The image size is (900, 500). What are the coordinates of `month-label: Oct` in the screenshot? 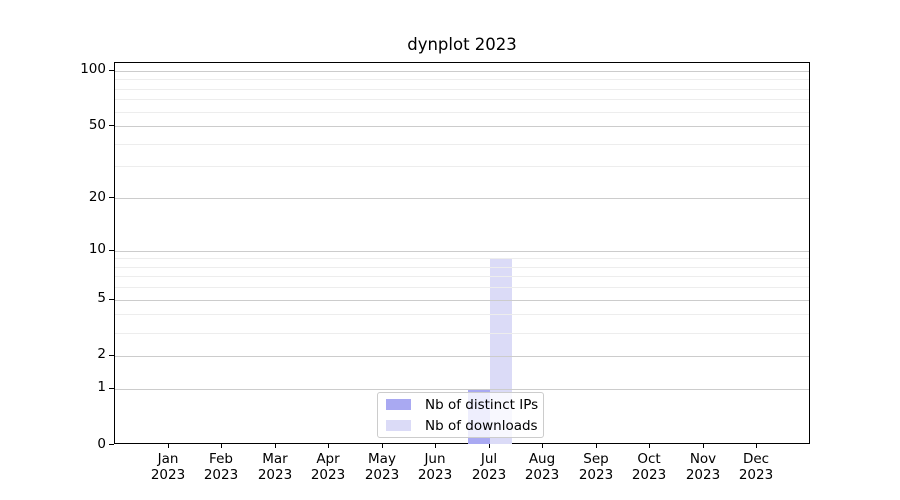 It's located at (649, 459).